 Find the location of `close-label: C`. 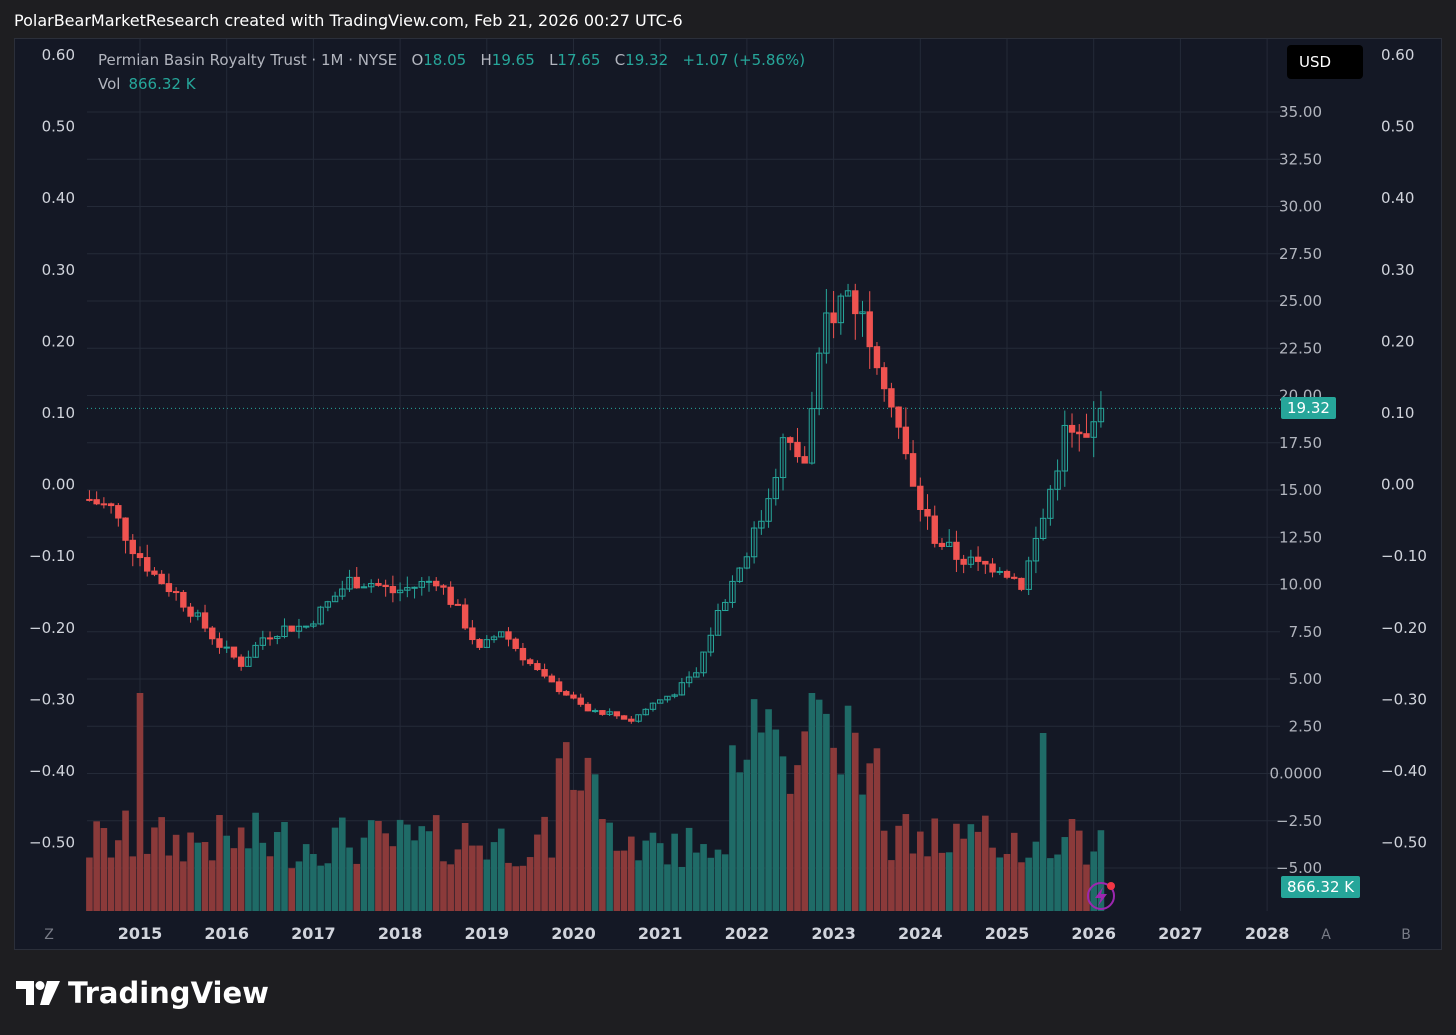

close-label: C is located at coordinates (620, 60).